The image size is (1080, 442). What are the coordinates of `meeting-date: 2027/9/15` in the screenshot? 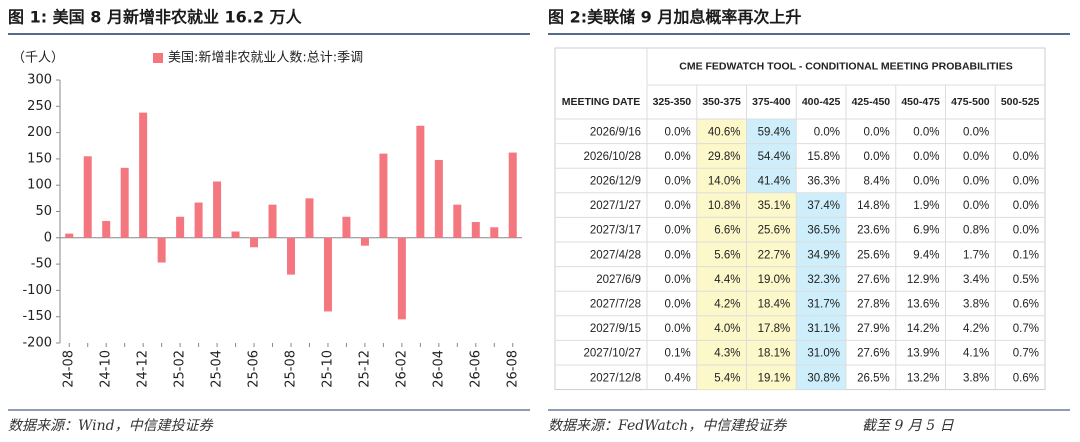 It's located at (615, 329).